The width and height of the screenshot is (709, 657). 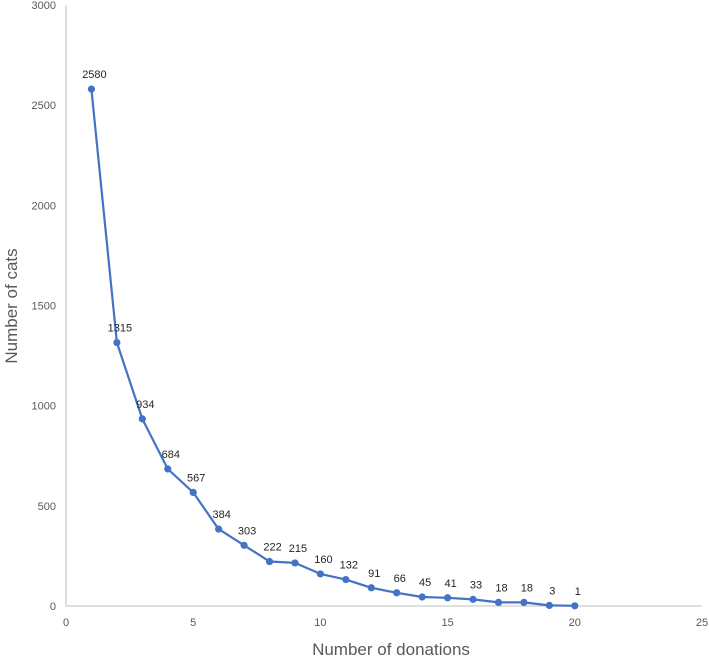 I want to click on data-label: 160, so click(x=323, y=560).